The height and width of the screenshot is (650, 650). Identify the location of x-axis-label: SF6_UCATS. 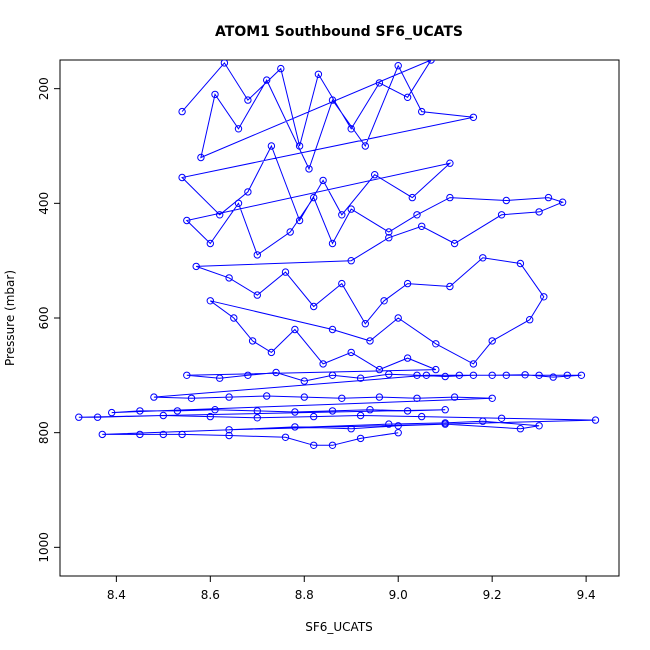
(339, 627).